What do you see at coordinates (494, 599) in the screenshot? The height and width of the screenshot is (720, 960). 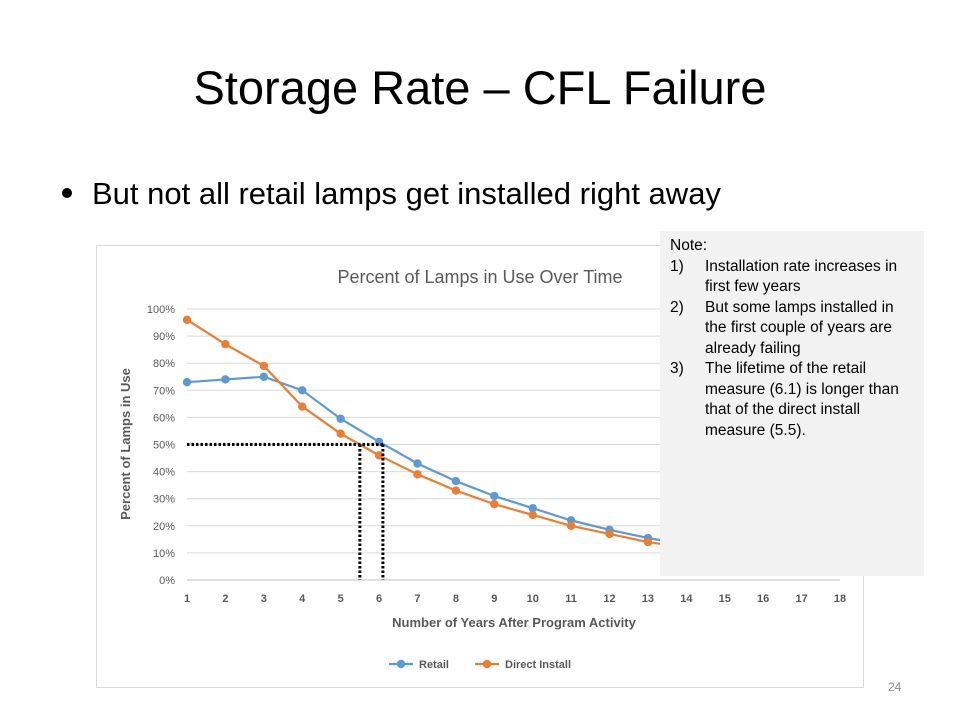 I see `x-tick-label: 9` at bounding box center [494, 599].